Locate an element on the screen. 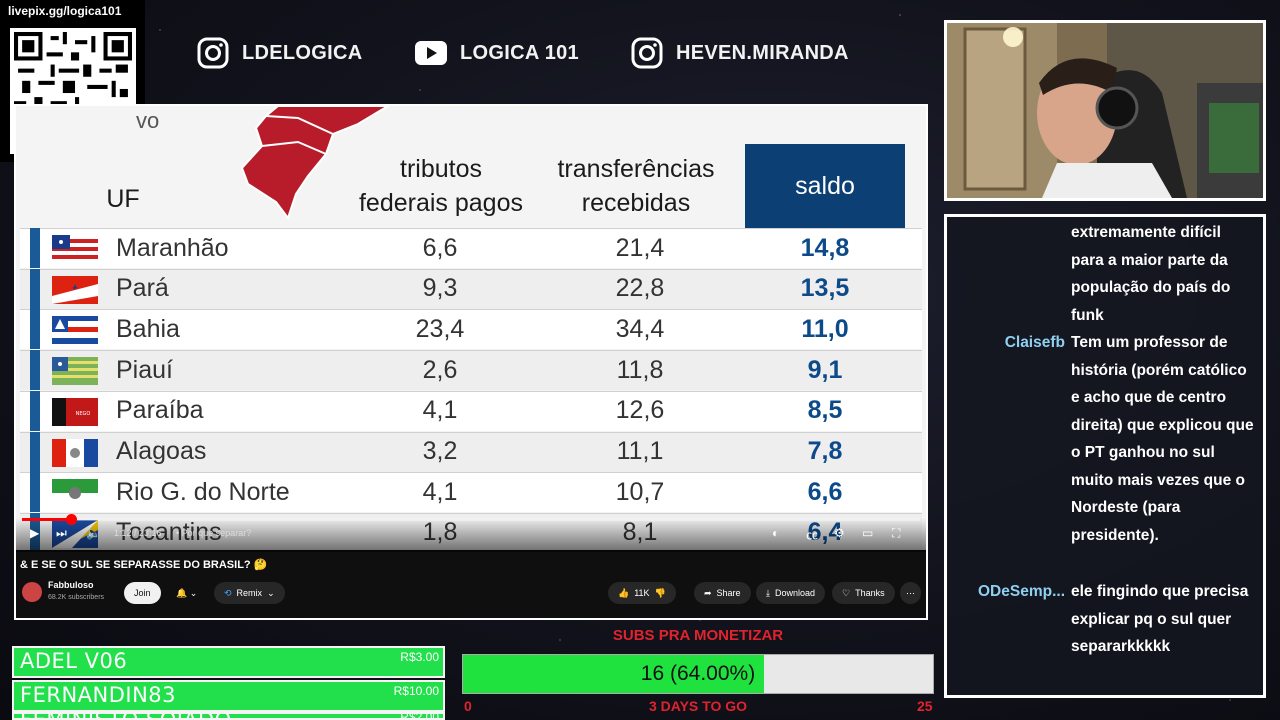  cell-saldo: 8,5 is located at coordinates (825, 410).